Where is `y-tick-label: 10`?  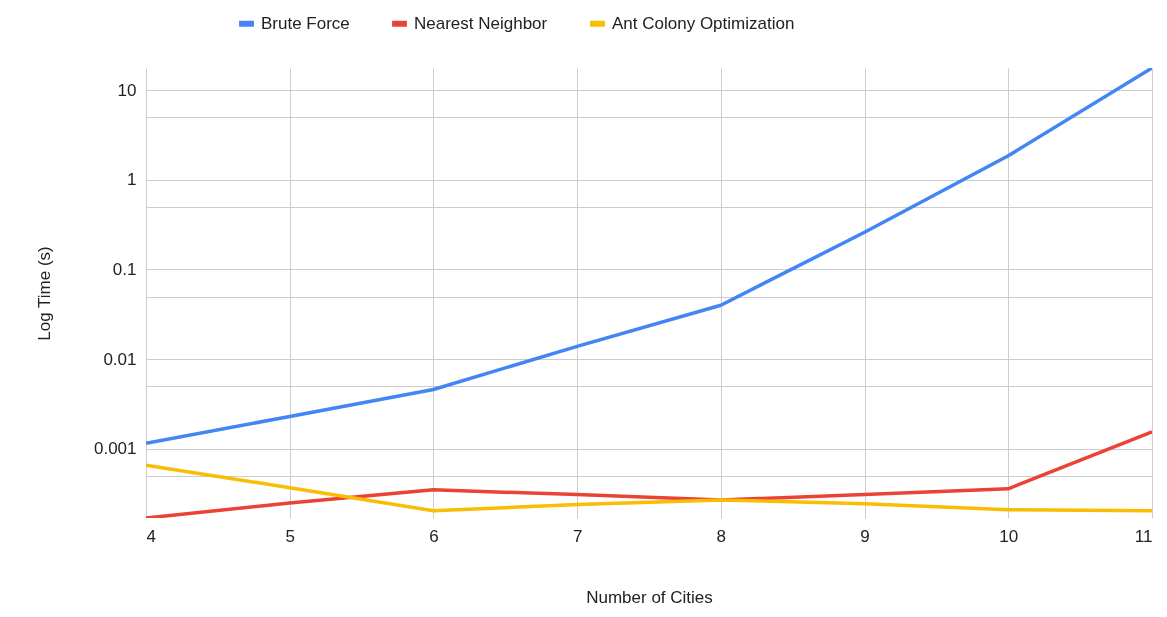
y-tick-label: 10 is located at coordinates (127, 90).